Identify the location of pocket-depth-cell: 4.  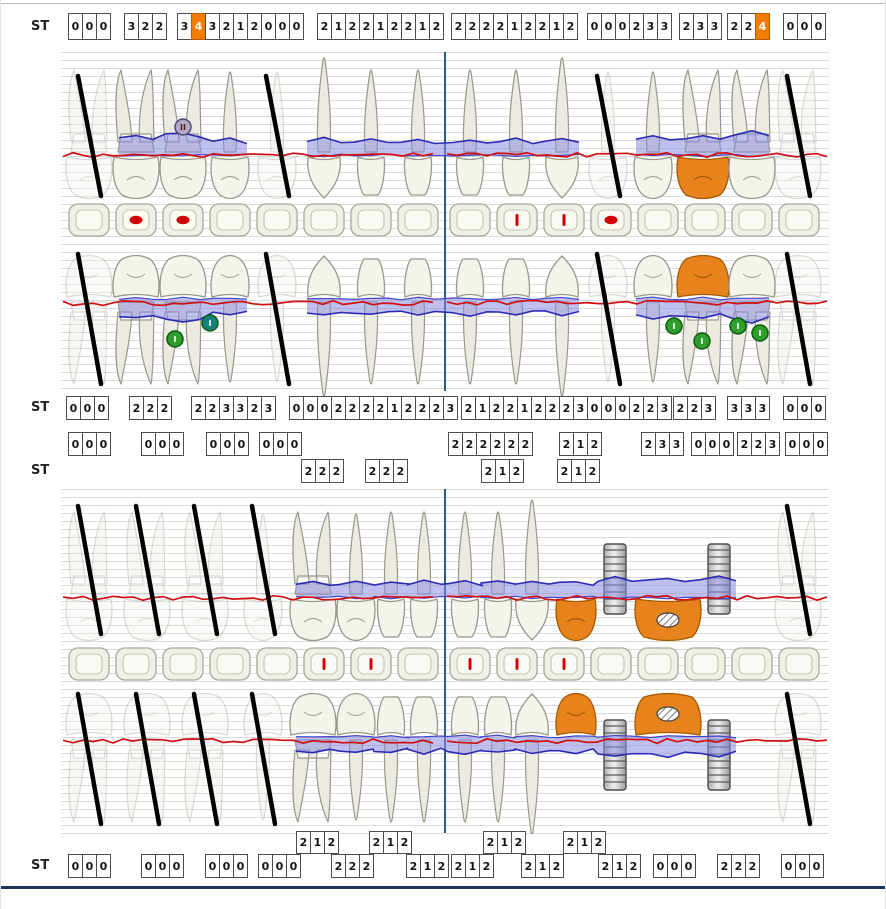
(762, 26).